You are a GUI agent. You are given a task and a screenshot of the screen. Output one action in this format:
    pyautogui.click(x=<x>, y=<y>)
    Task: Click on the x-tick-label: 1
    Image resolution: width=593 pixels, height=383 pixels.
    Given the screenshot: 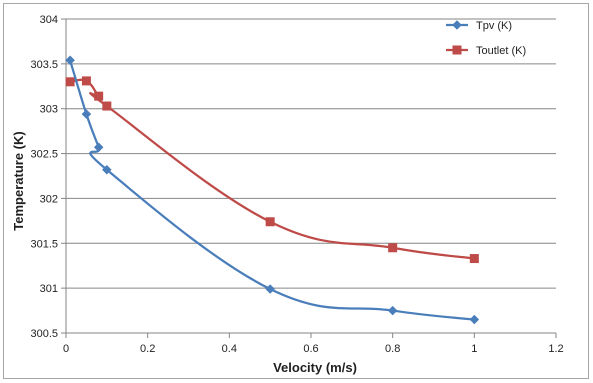 What is the action you would take?
    pyautogui.click(x=474, y=349)
    